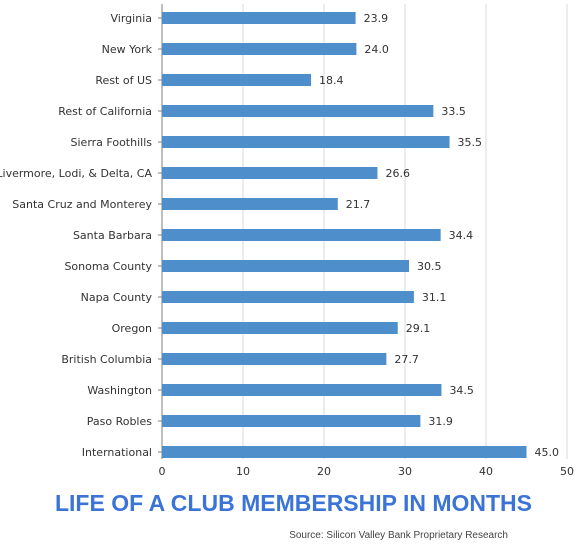  I want to click on category-label: Sonoma County, so click(108, 266).